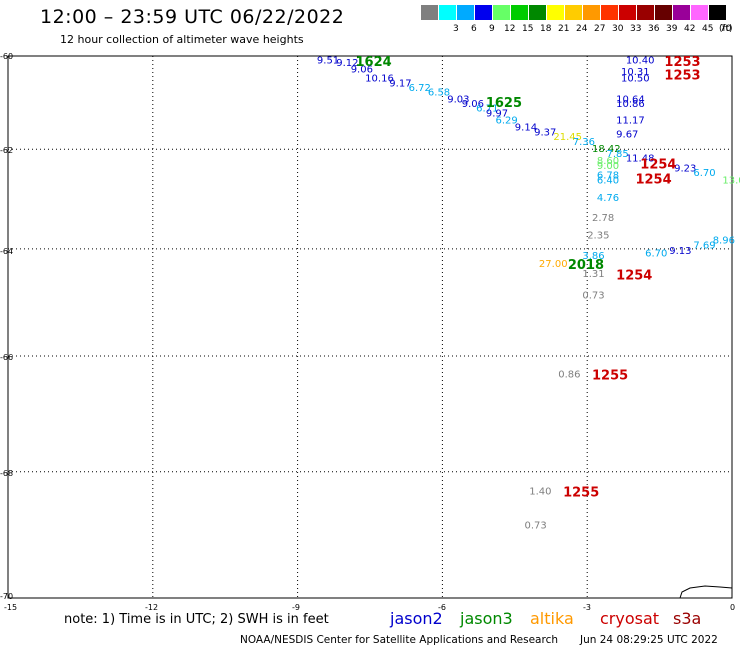  What do you see at coordinates (630, 618) in the screenshot?
I see `satellite-label-cryosat: cryosat` at bounding box center [630, 618].